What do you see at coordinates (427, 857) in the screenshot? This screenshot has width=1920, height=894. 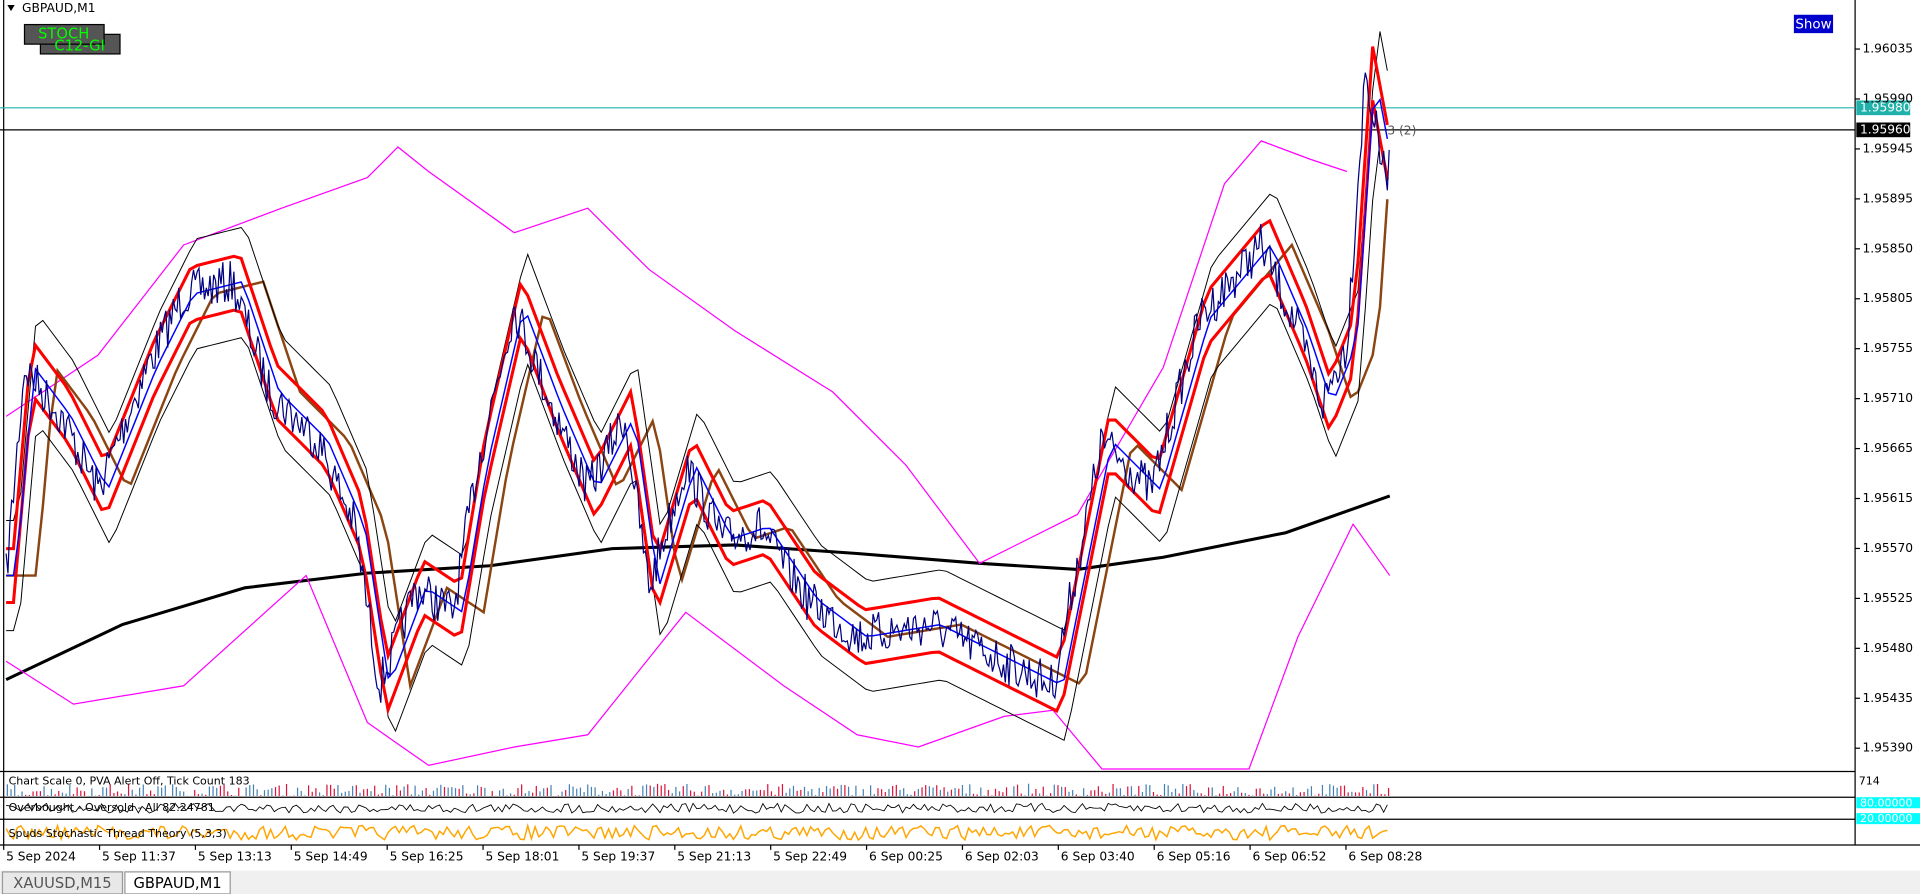 I see `time-label: 5 Sep 16:25` at bounding box center [427, 857].